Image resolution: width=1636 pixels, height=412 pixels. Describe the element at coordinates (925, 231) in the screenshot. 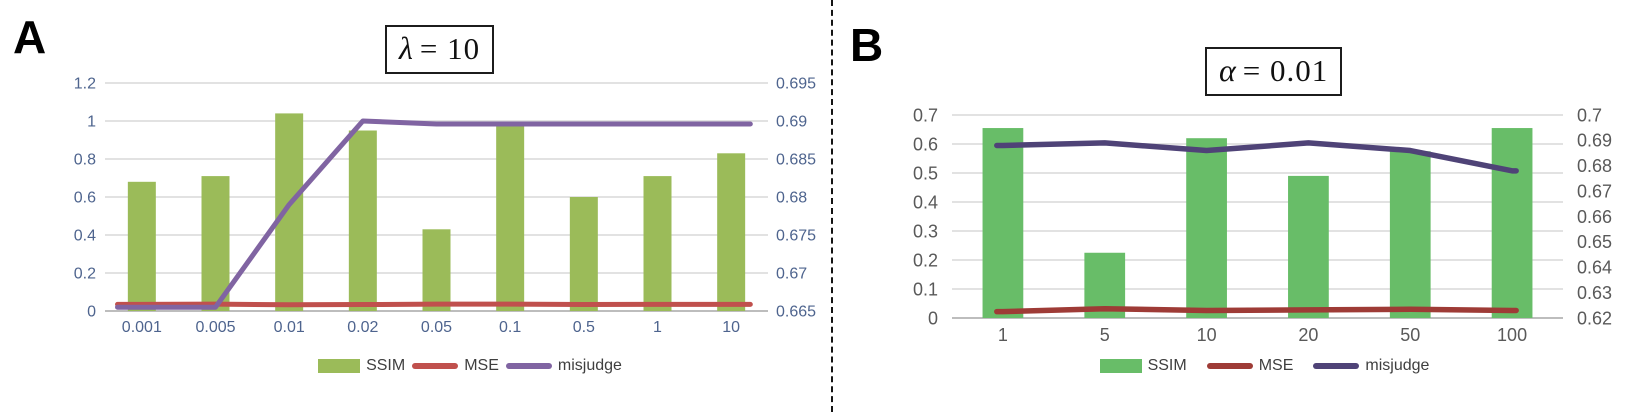

I see `svg-text: 0.3` at that location.